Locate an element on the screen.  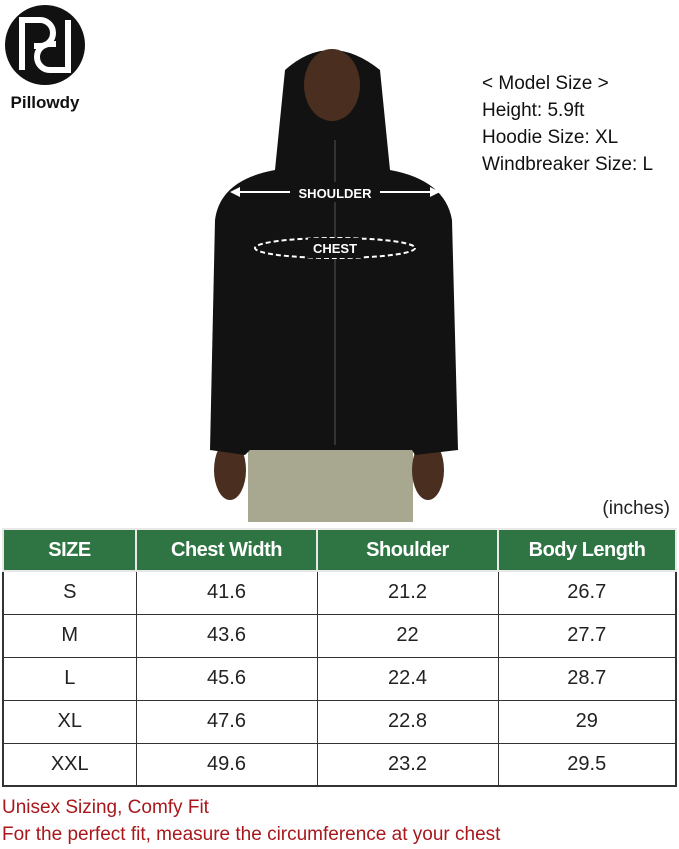
header-body-length: Body Length is located at coordinates (587, 550).